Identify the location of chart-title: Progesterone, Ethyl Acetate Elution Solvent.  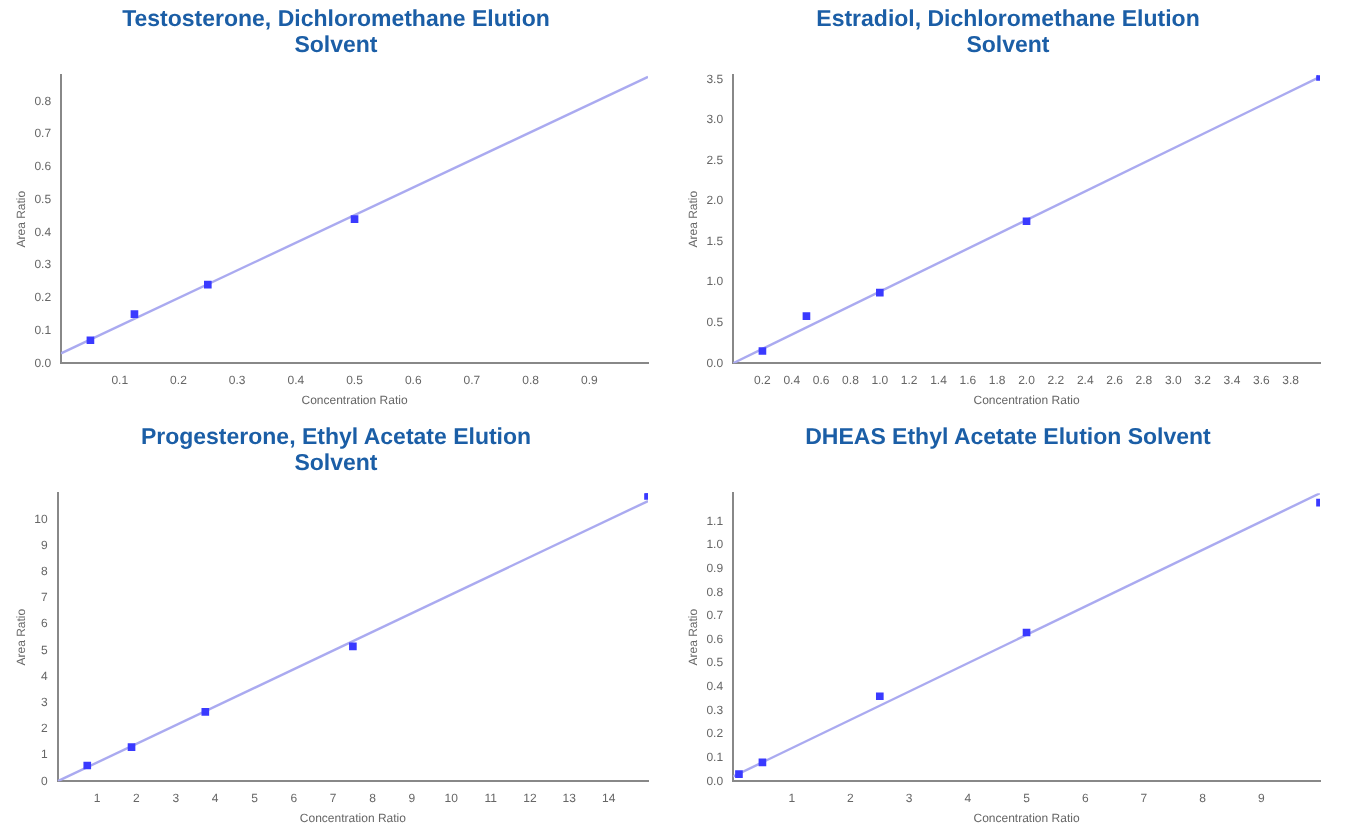
(336, 453).